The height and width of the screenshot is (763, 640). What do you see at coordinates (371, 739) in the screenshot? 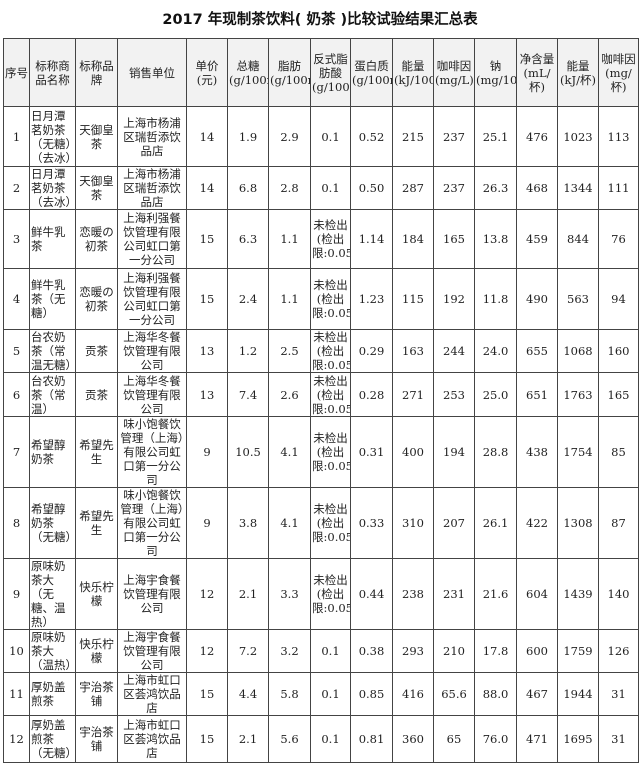
I see `table-cell: 0.81` at bounding box center [371, 739].